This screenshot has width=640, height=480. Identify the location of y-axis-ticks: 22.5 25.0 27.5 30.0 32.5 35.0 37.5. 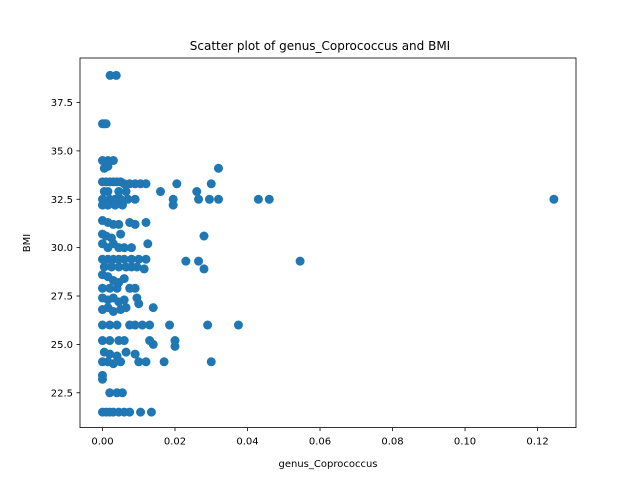
(65, 248).